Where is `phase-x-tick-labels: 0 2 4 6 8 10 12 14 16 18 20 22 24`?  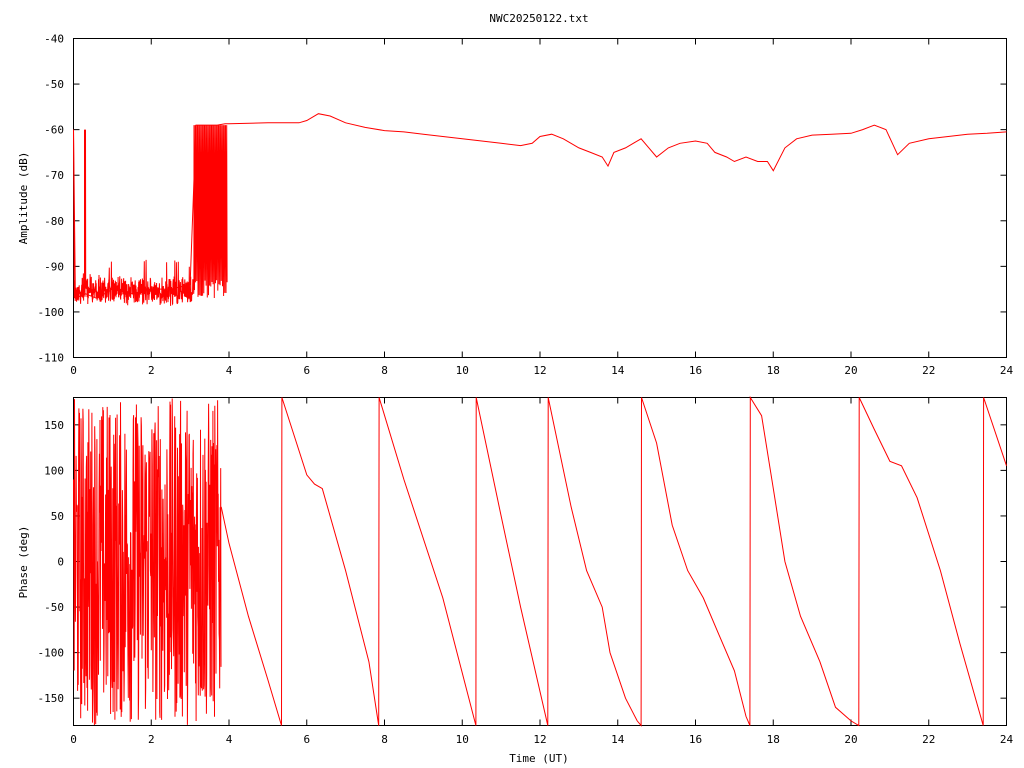 phase-x-tick-labels: 0 2 4 6 8 10 12 14 16 18 20 22 24 is located at coordinates (541, 739).